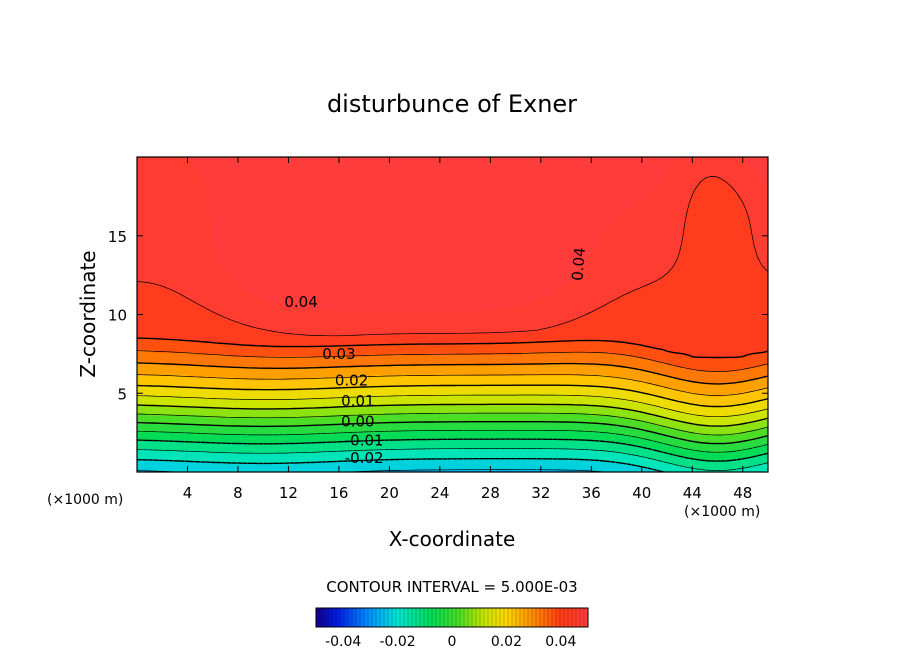 The image size is (904, 654). Describe the element at coordinates (591, 493) in the screenshot. I see `x-tick-label: 36` at that location.